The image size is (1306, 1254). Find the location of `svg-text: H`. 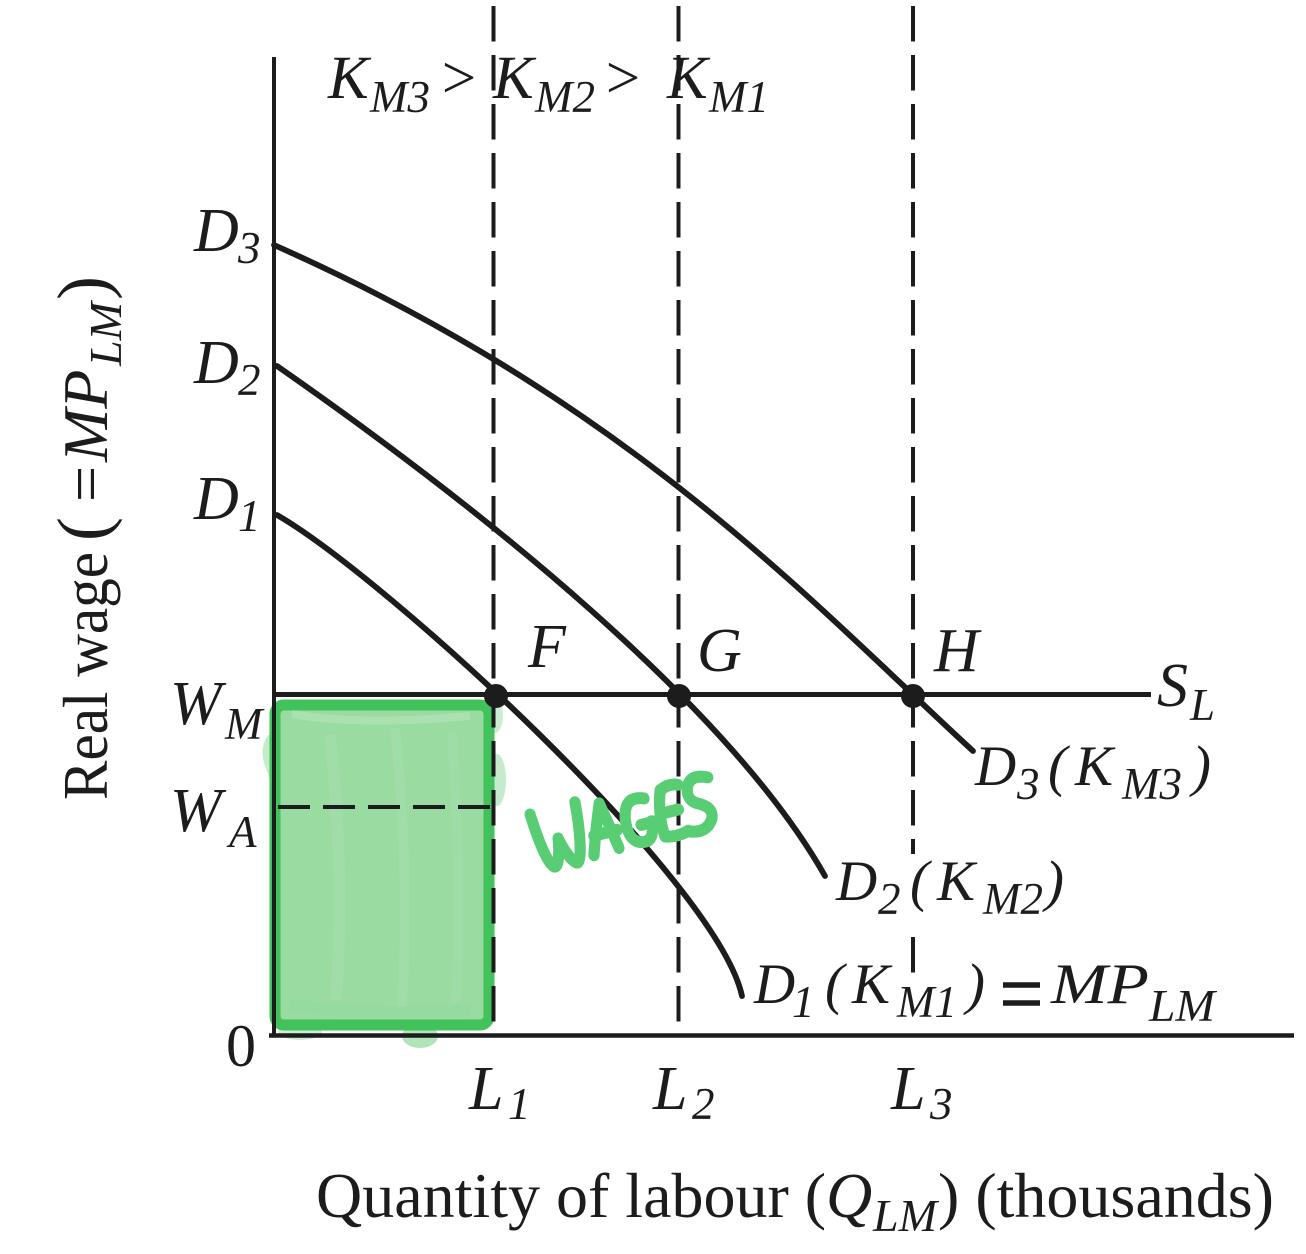

svg-text: H is located at coordinates (957, 651).